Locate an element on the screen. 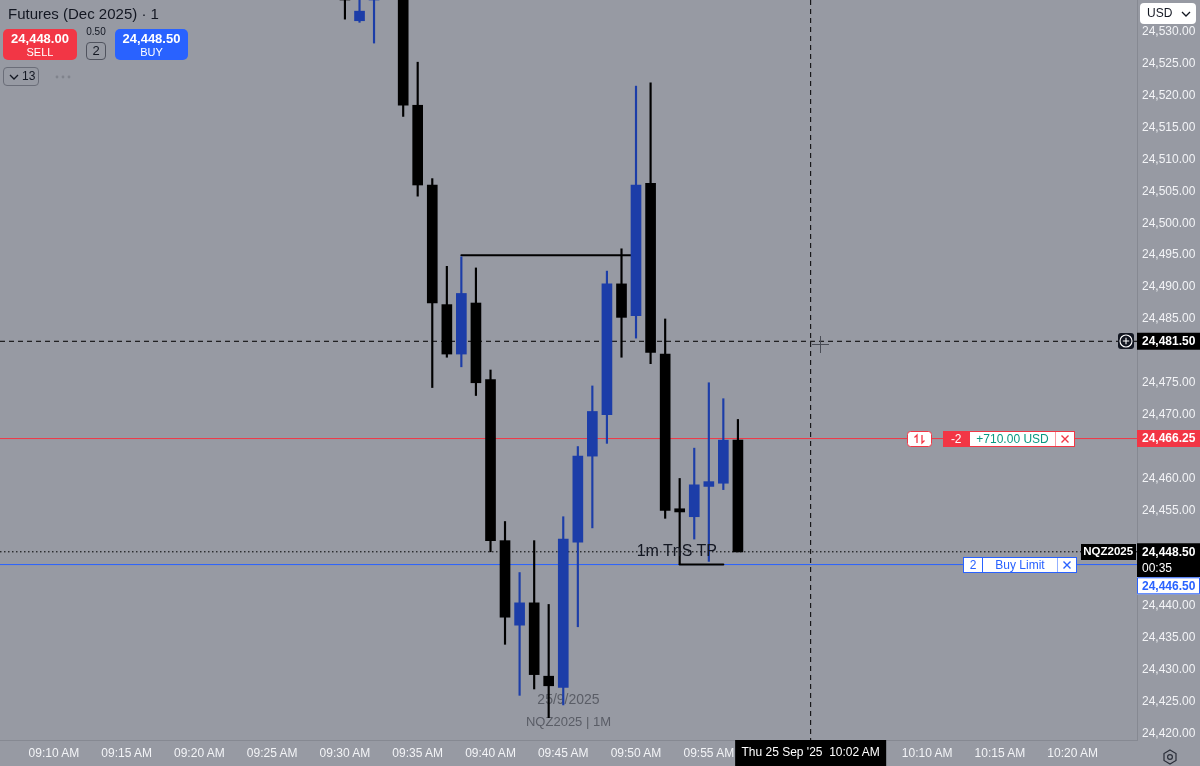 This screenshot has width=1200, height=766. y-tick-label: 24,430.00 is located at coordinates (1169, 669).